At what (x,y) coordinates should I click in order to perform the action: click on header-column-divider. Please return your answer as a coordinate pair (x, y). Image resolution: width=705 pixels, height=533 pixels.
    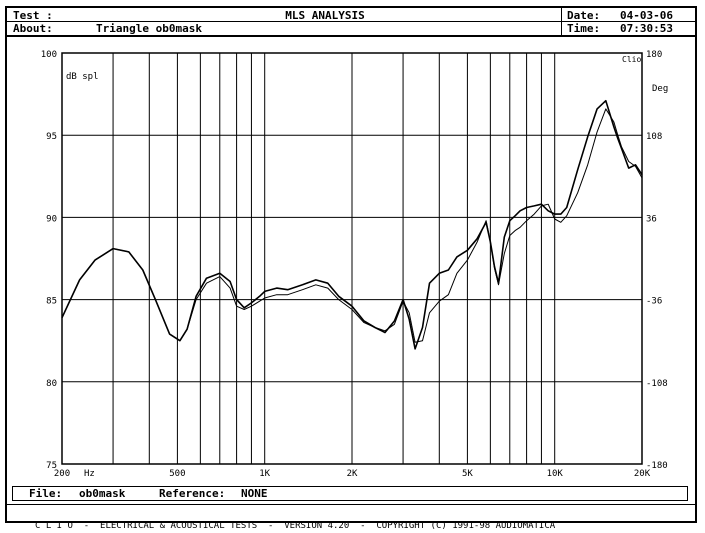
    Looking at the image, I should click on (561, 21).